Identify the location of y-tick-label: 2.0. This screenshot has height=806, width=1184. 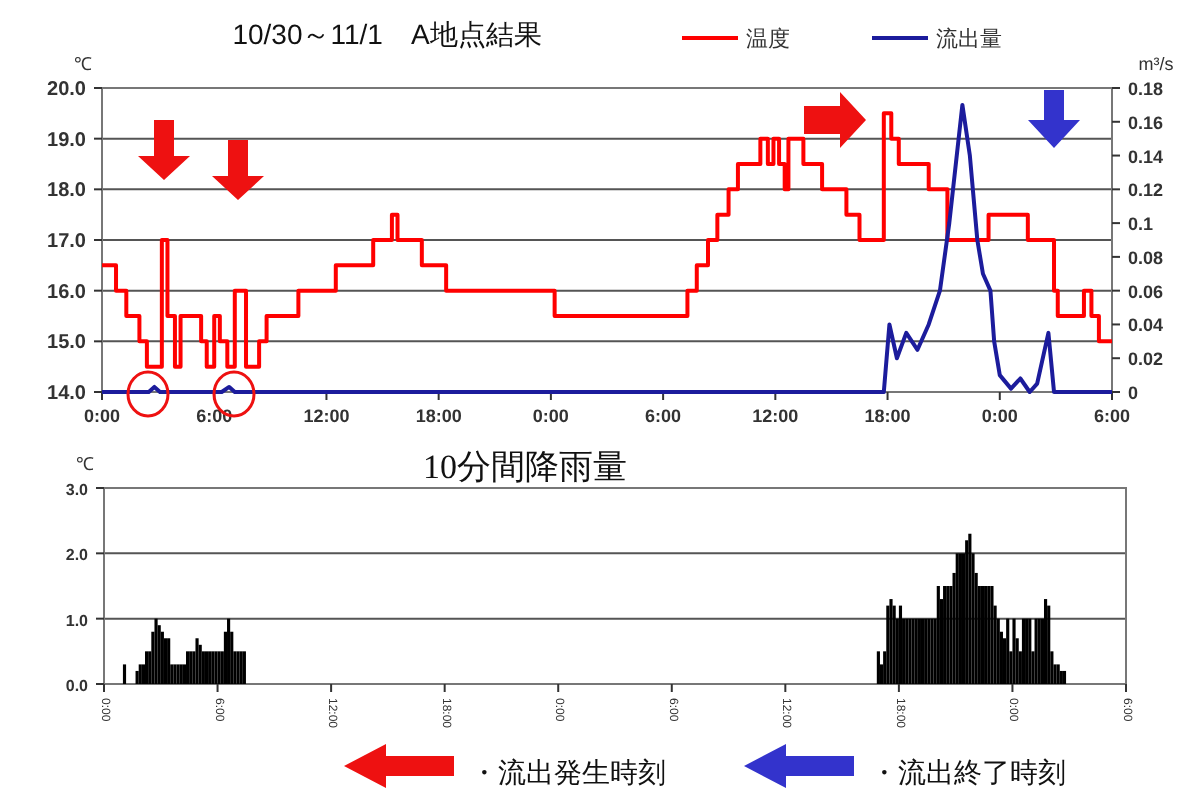
(77, 555).